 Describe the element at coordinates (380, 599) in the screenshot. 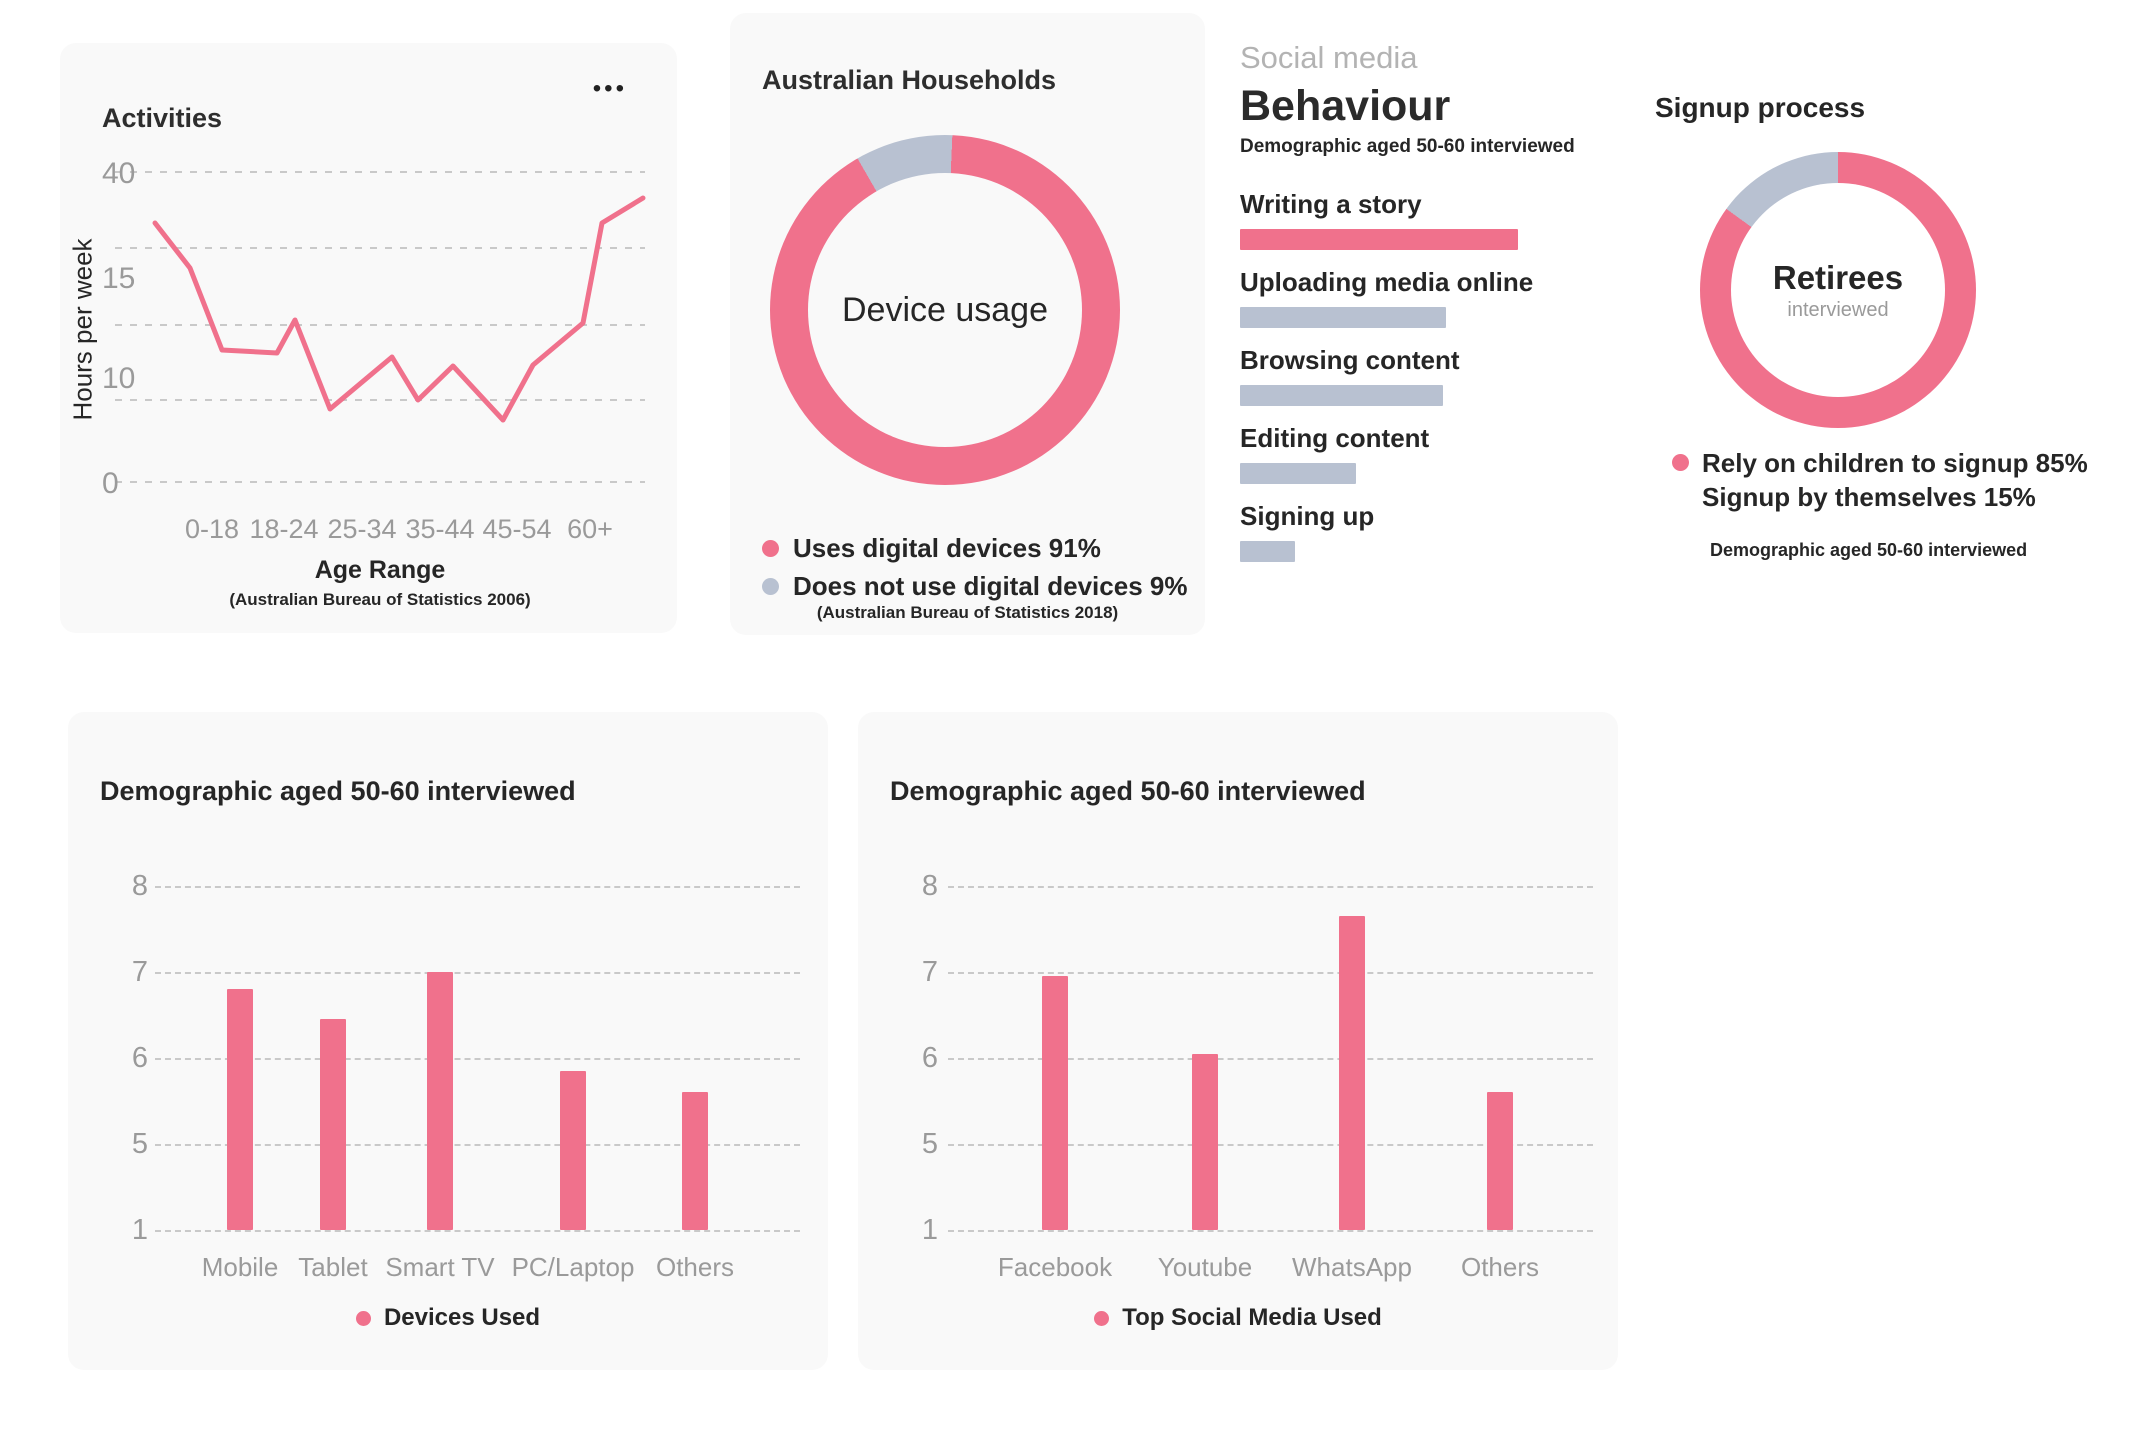

I see `activities-source-note: (Australian Bureau of Statistics 2006)` at that location.